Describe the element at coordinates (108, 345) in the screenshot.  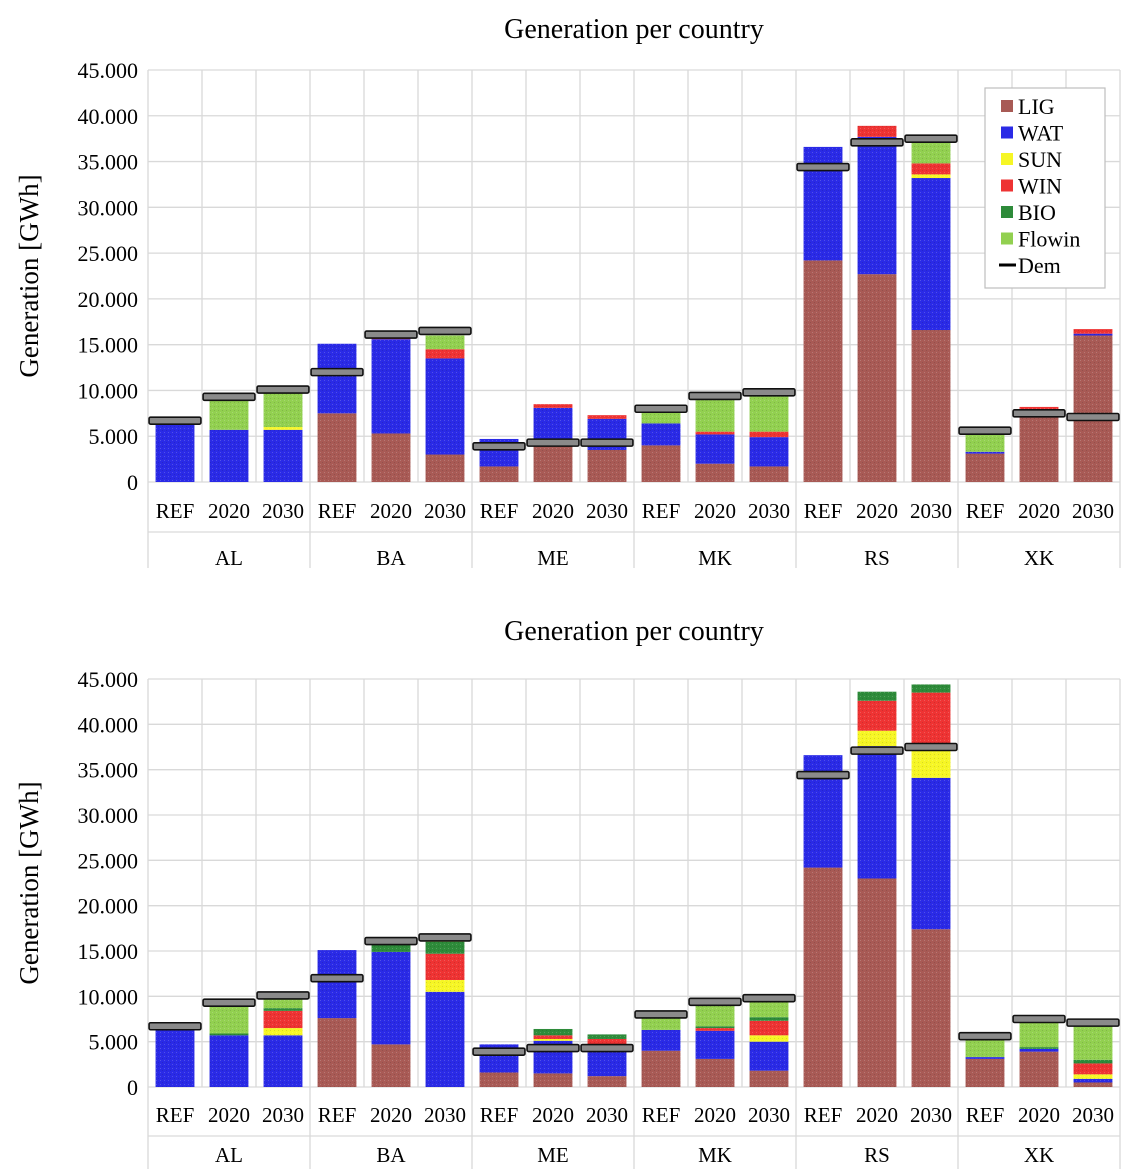
I see `y-tick-label: 15.000` at that location.